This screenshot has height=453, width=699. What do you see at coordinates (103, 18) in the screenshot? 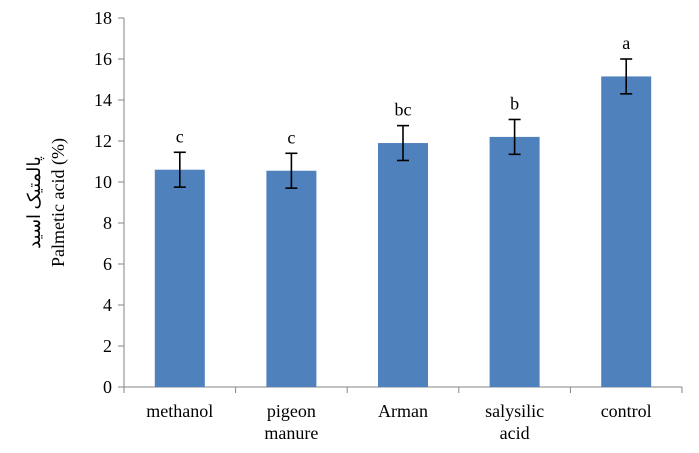
I see `y-tick-label: 18` at bounding box center [103, 18].